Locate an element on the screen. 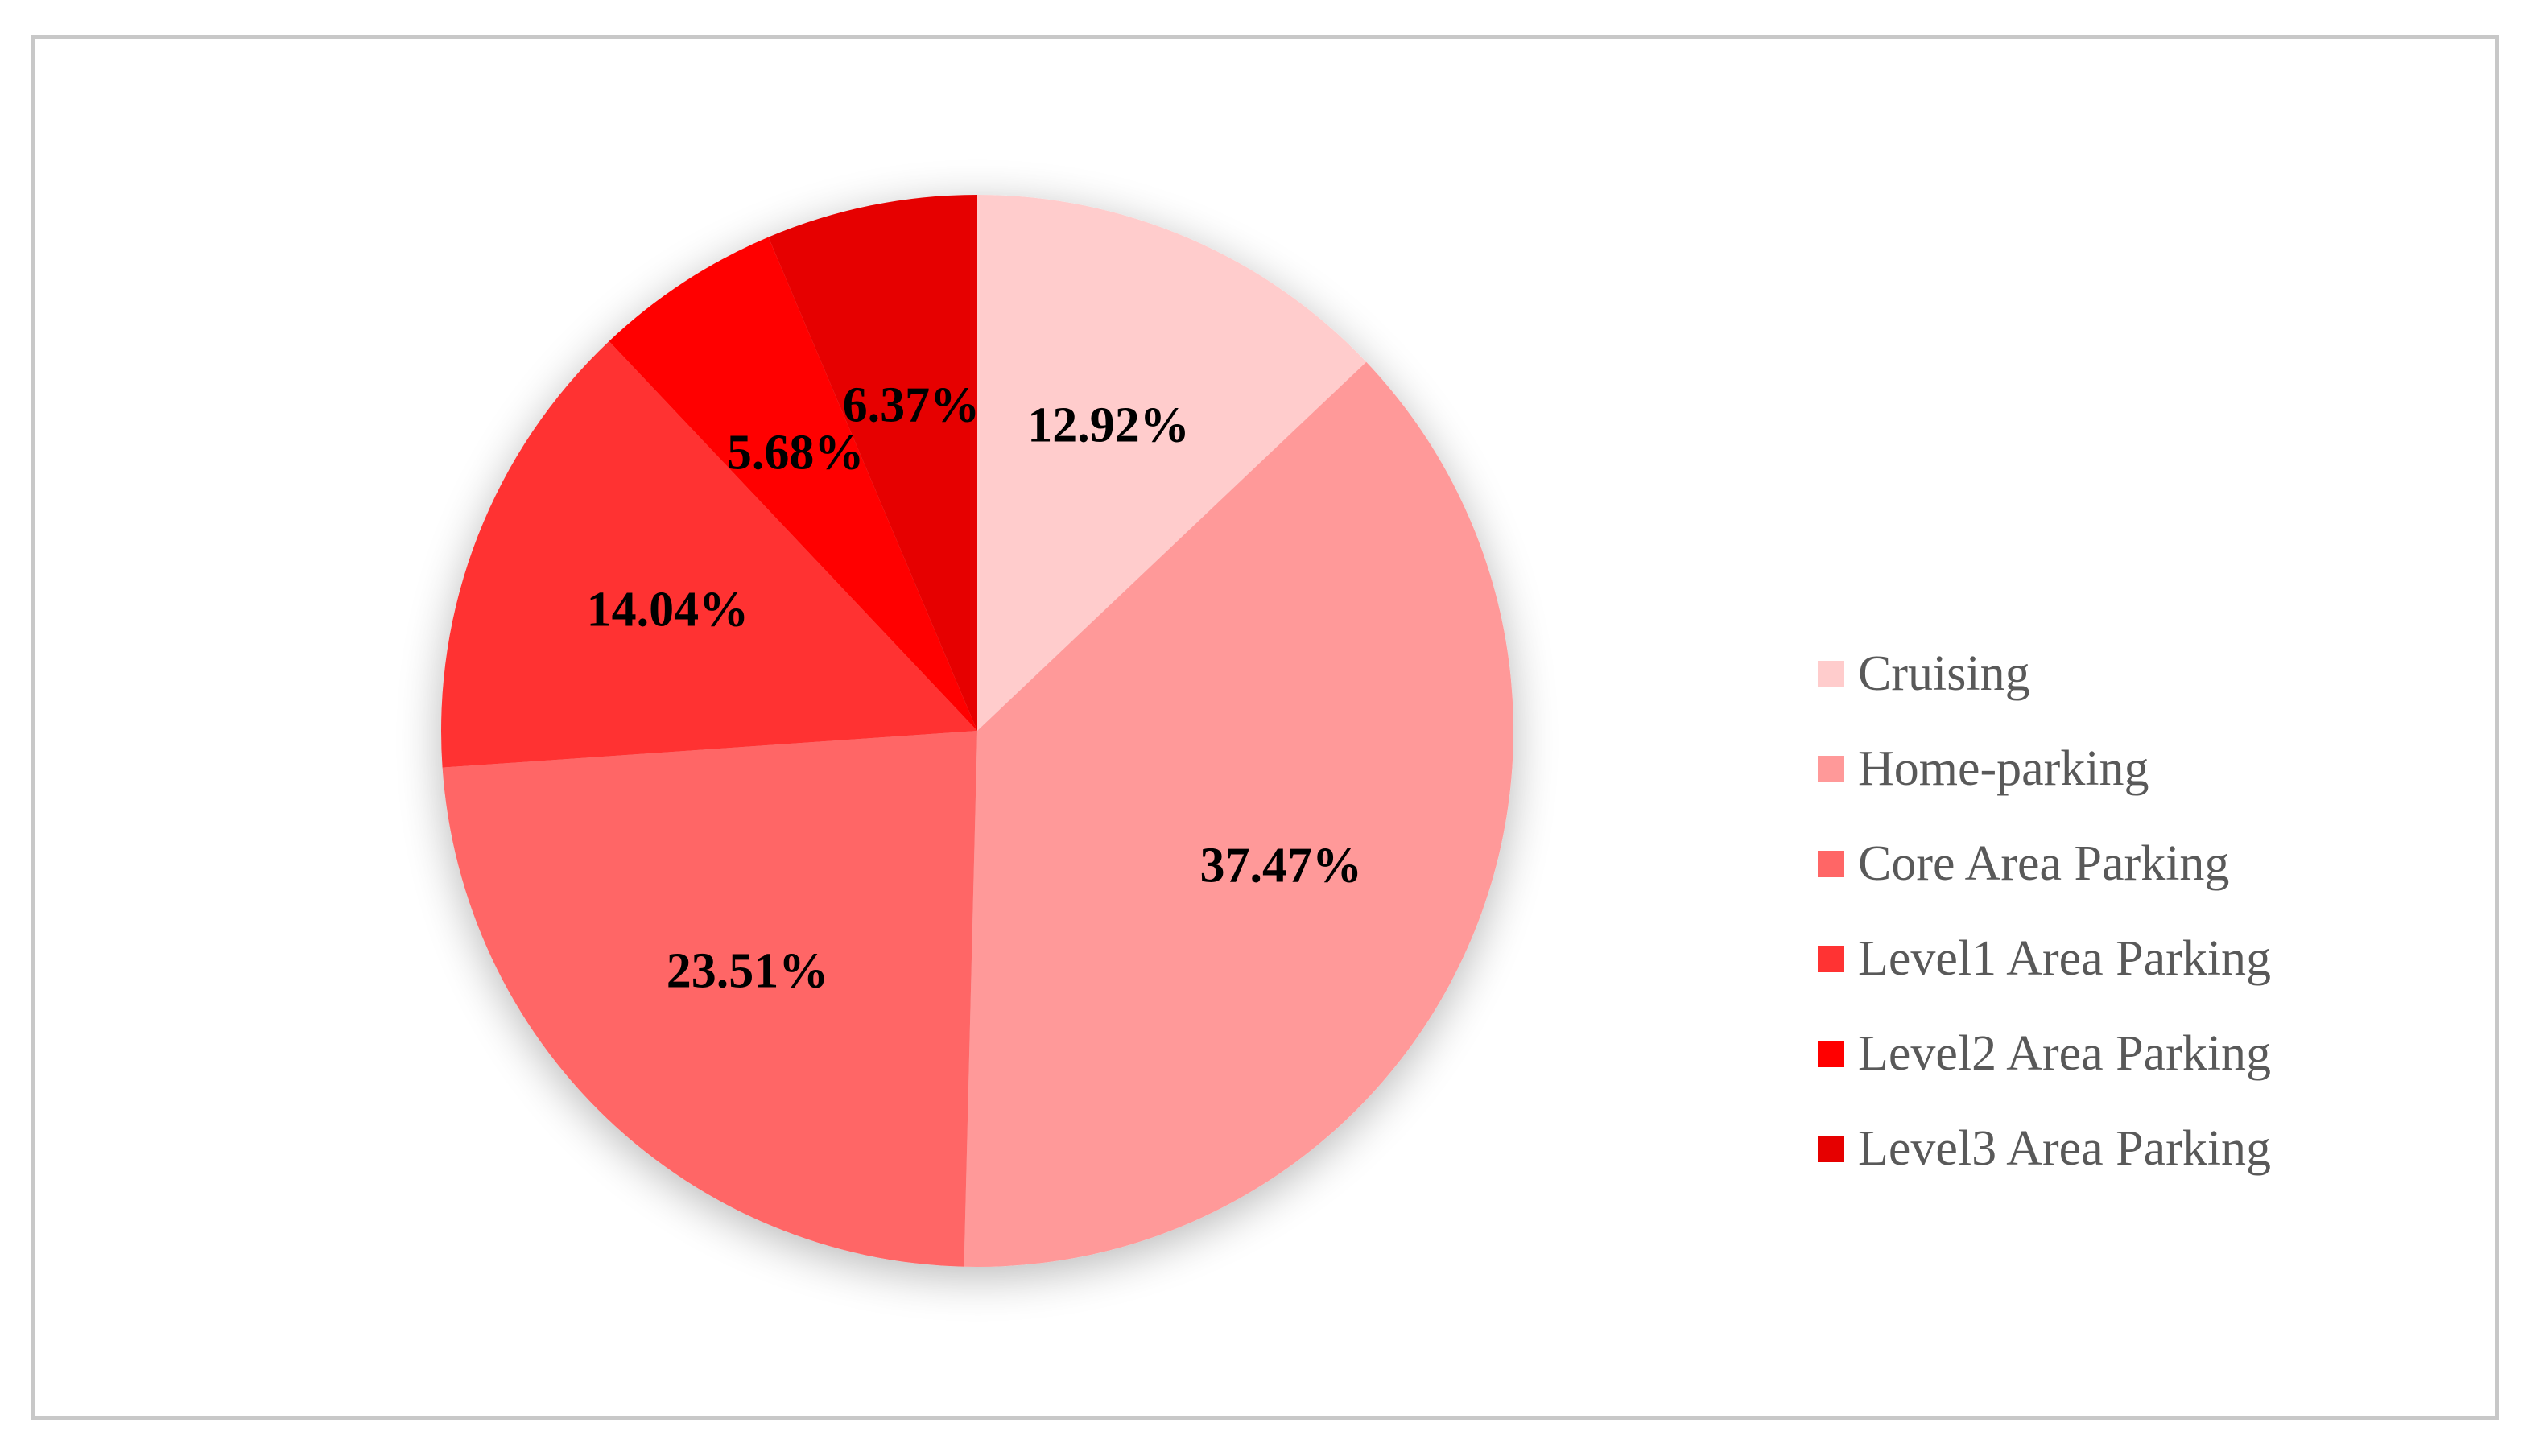  data-label-core-area-parking: 23.51% is located at coordinates (748, 970).